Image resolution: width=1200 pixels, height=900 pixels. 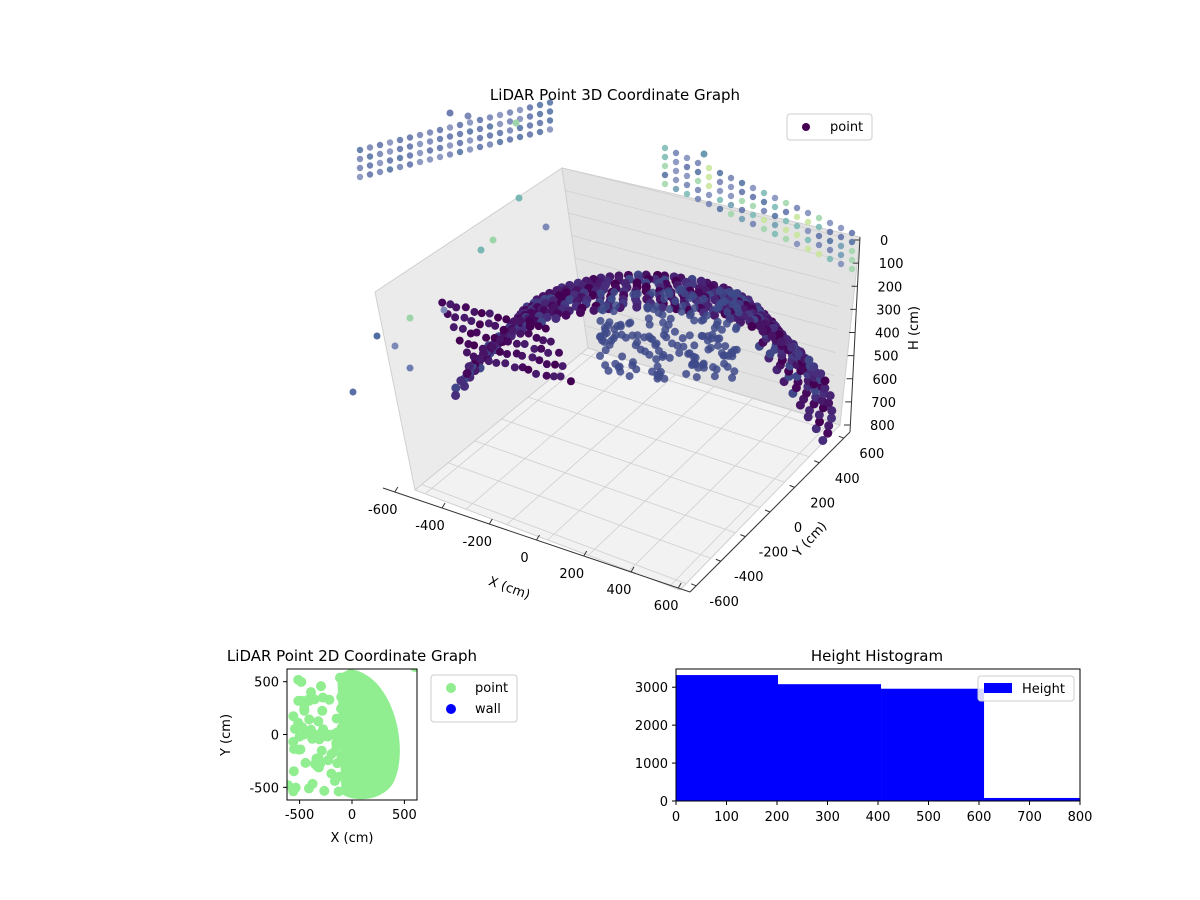 What do you see at coordinates (890, 287) in the screenshot?
I see `chart-3d-ztick-label: 200` at bounding box center [890, 287].